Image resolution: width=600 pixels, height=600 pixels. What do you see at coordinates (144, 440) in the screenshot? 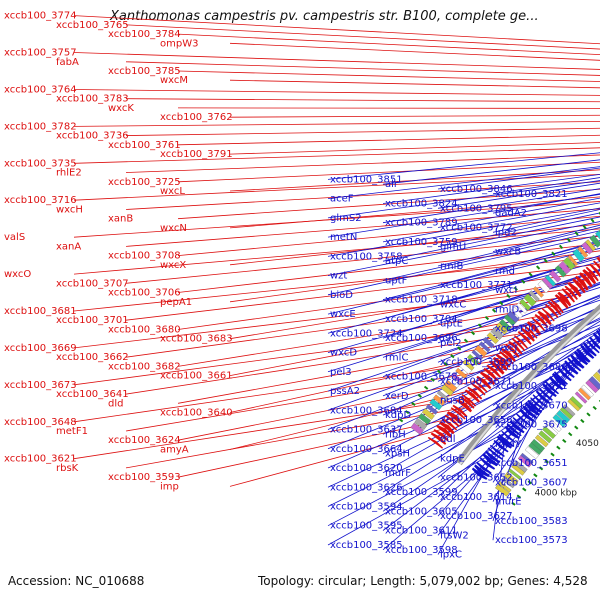
I see `forward-gene-label: xccb100_3624` at bounding box center [144, 440].